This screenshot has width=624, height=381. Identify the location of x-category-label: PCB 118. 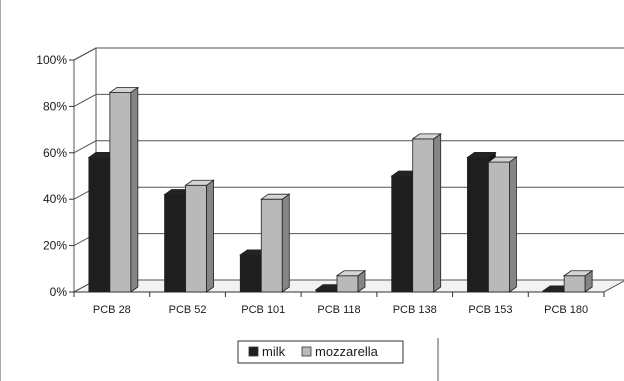
(338, 310).